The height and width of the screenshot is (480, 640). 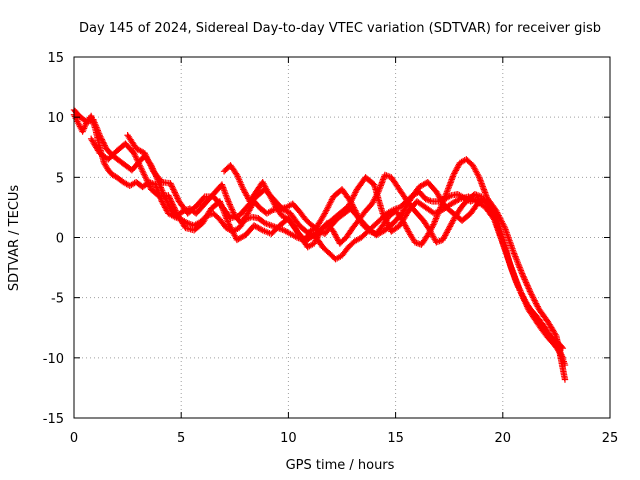 I want to click on y-tick-label: -5, so click(x=57, y=299).